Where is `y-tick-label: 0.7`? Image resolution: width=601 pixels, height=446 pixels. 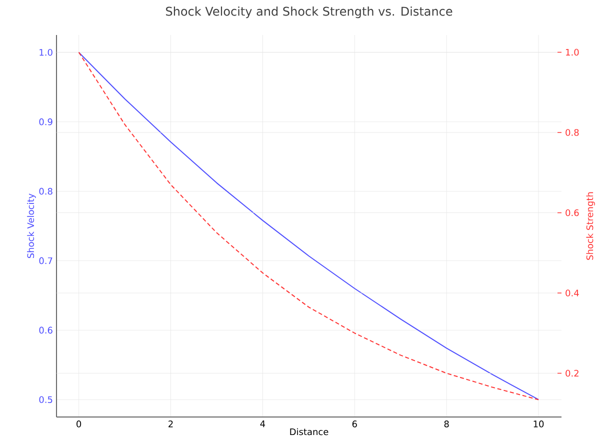 y-tick-label: 0.7 is located at coordinates (45, 260).